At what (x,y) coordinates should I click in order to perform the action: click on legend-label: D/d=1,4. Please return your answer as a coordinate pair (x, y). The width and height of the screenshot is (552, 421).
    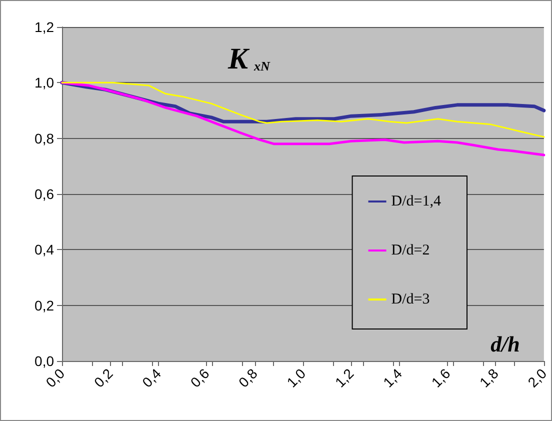
    Looking at the image, I should click on (416, 202).